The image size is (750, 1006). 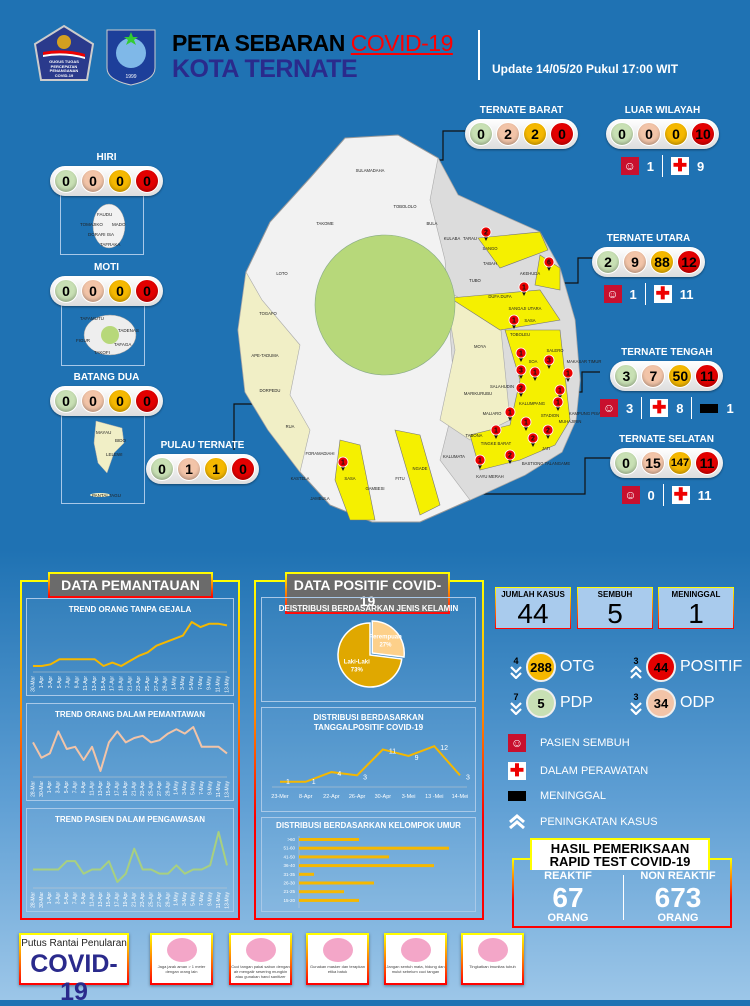 I want to click on x-tick-label: 11-Apr, so click(x=92, y=899).